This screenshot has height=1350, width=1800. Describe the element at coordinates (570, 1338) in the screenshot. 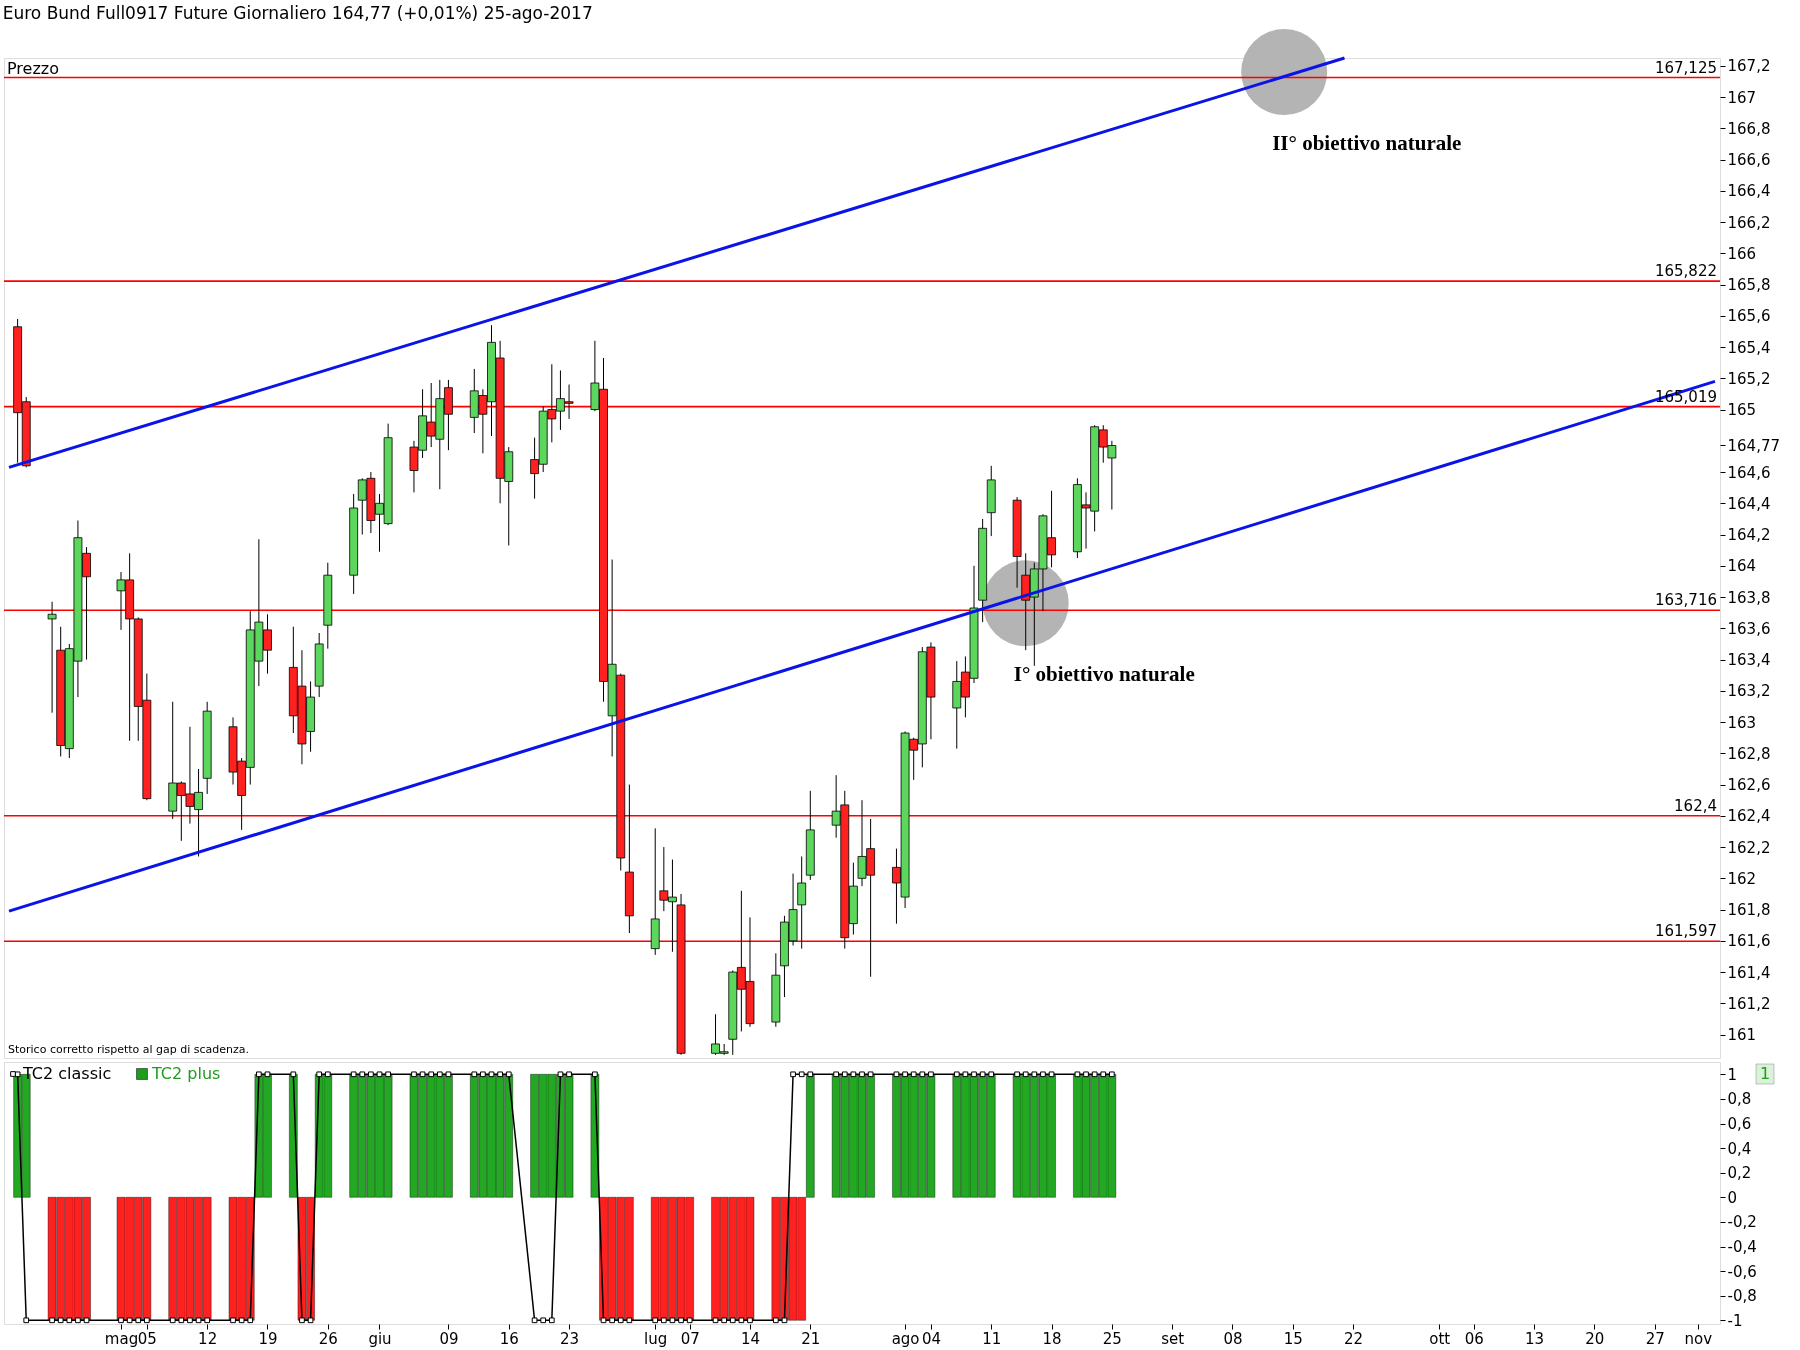

I see `x-tick-label: 23` at that location.